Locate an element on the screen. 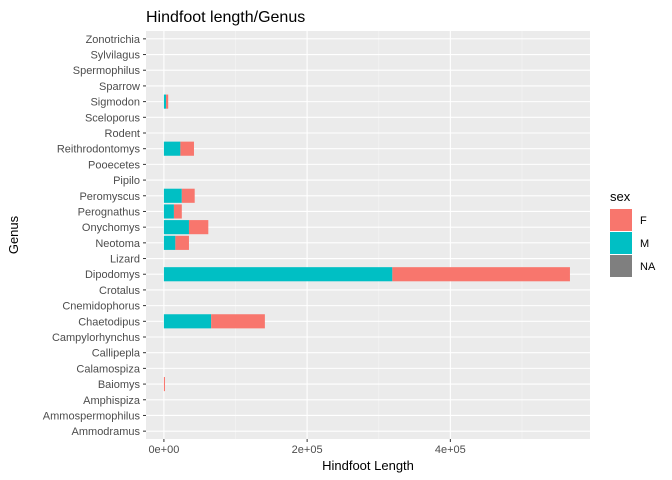 This screenshot has width=672, height=480. y-tick-label: Rodent is located at coordinates (122, 134).